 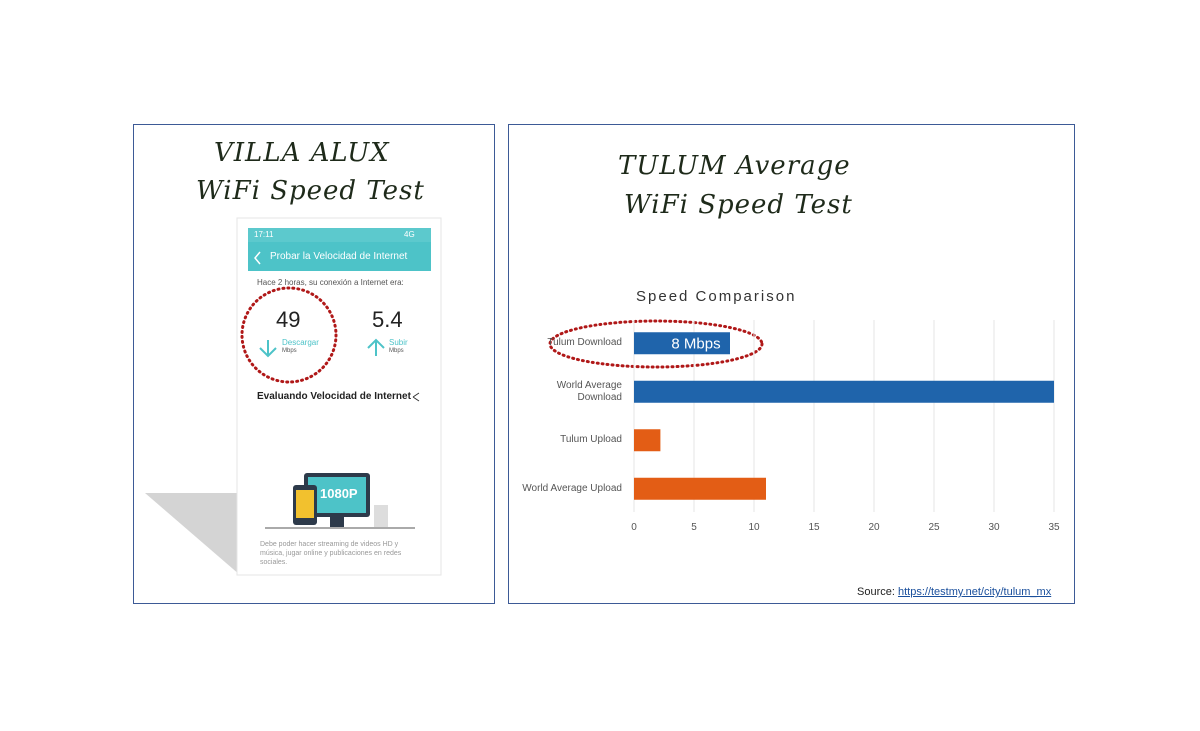 I want to click on x-tick-label: 25, so click(x=934, y=527).